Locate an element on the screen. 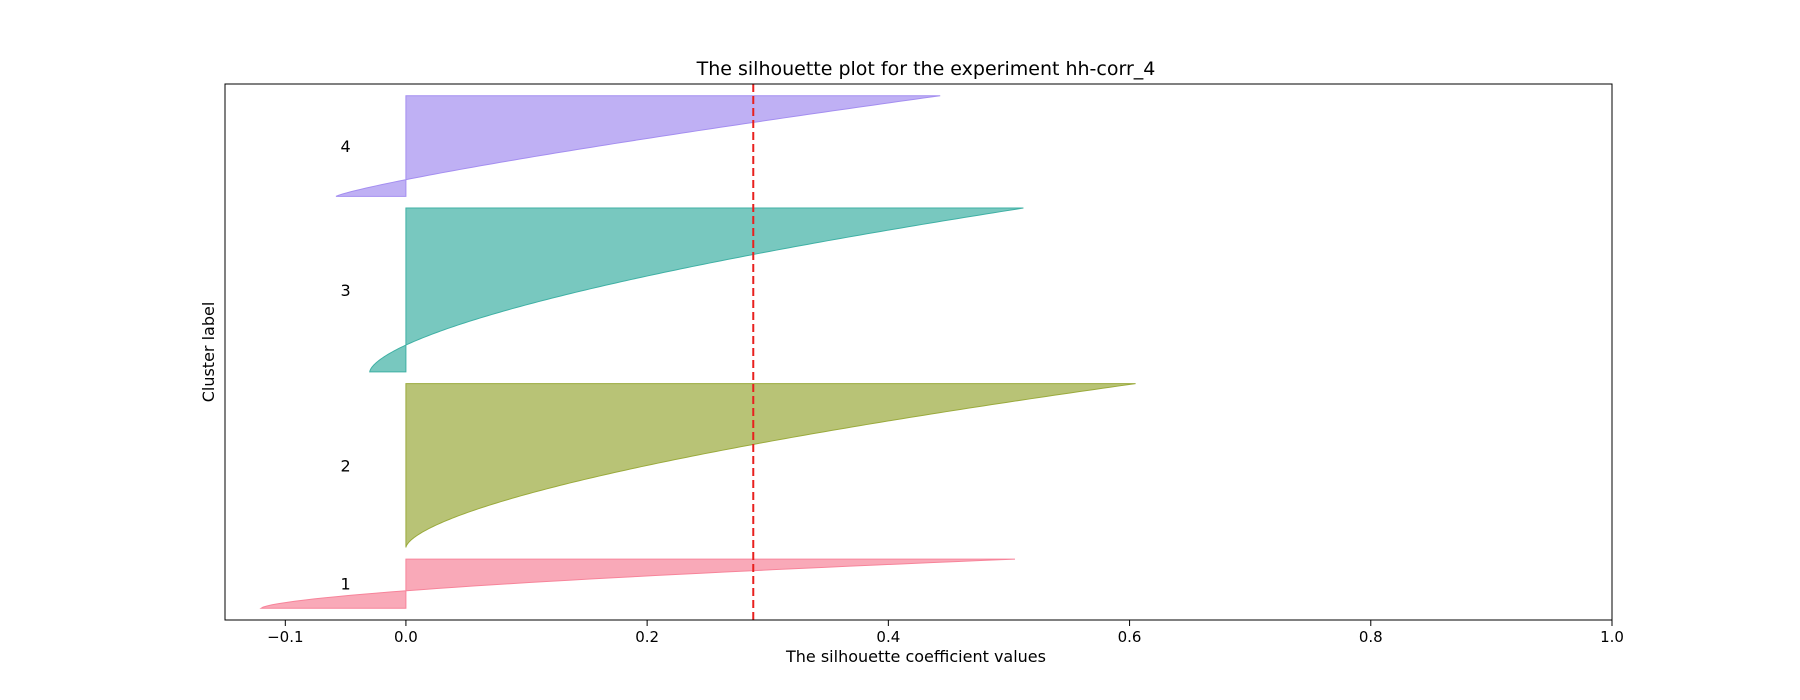 The image size is (1800, 700). cluster-label-2: 2 is located at coordinates (346, 466).